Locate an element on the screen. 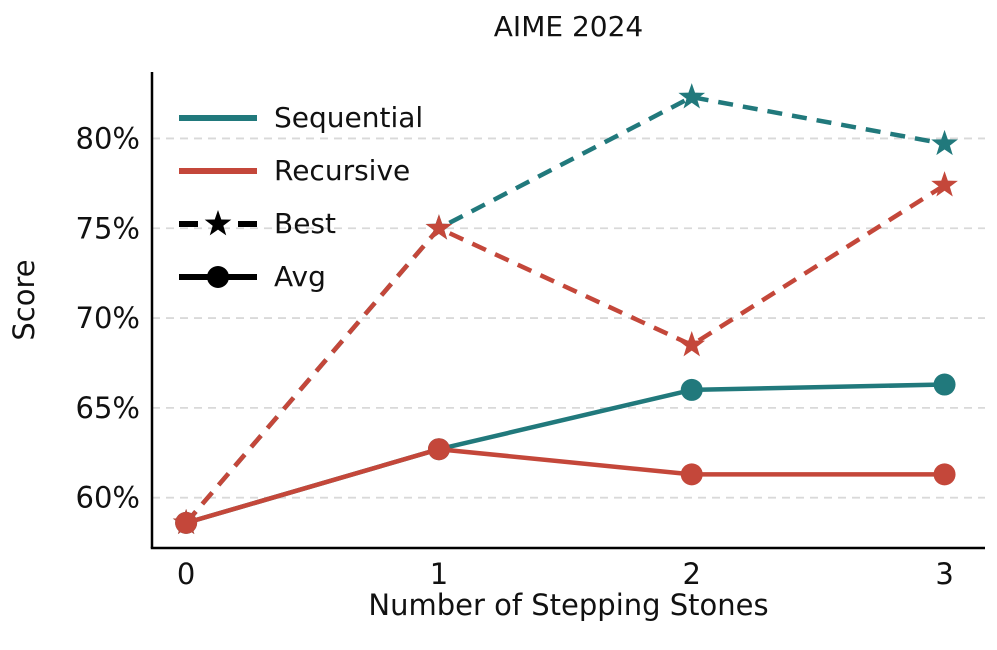  series-line-recursive-avg is located at coordinates (565, 486).